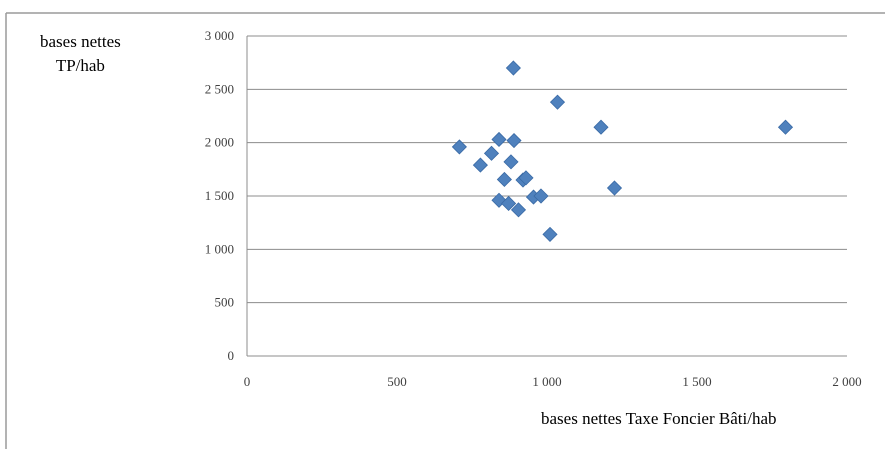 The width and height of the screenshot is (885, 449). I want to click on x-tick-label: 0, so click(247, 381).